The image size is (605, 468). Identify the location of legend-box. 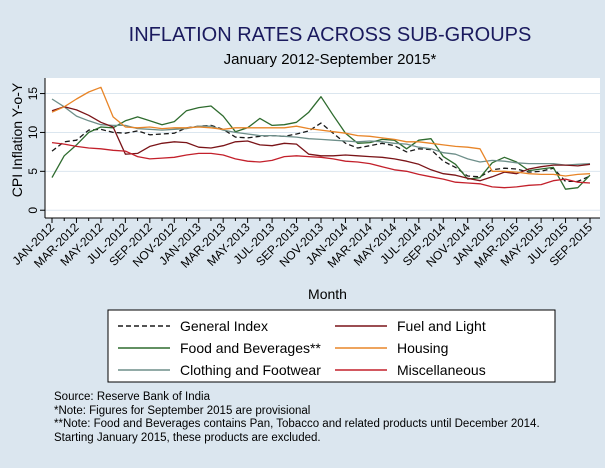
(331, 346).